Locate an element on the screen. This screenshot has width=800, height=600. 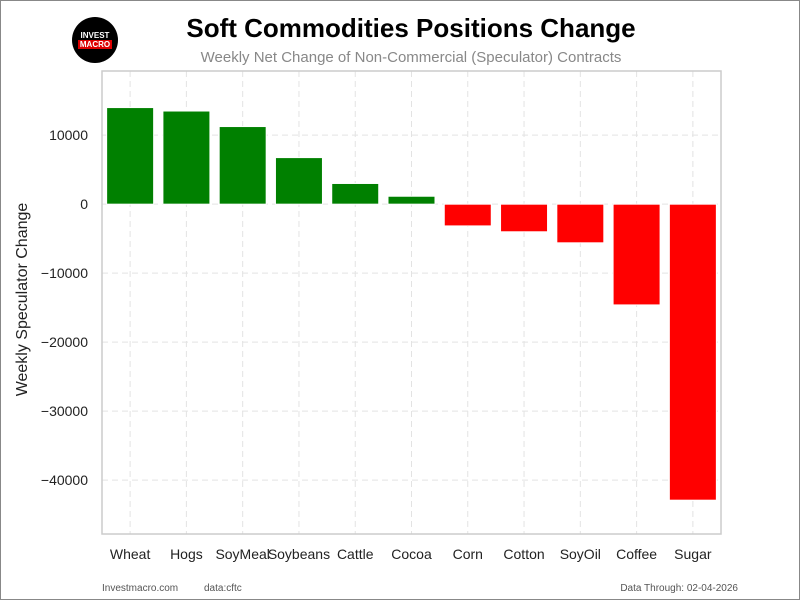
x-tick-label: Coffee is located at coordinates (636, 554).